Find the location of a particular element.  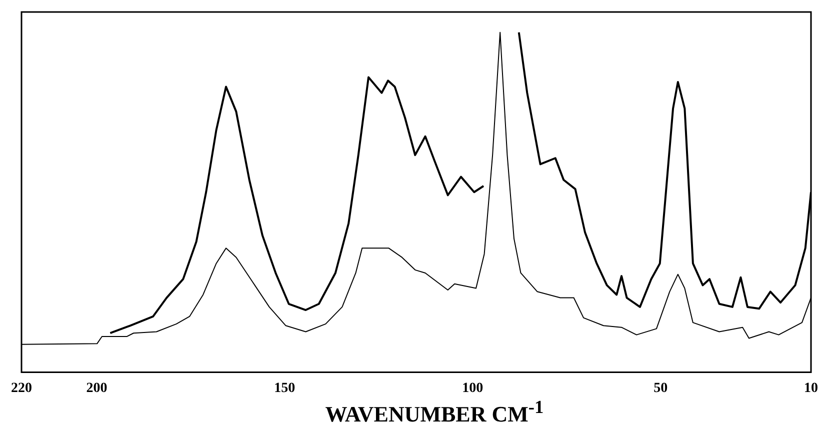

x-axis-title: WAVENUMBER CM$^{-1}$ is located at coordinates (434, 411).